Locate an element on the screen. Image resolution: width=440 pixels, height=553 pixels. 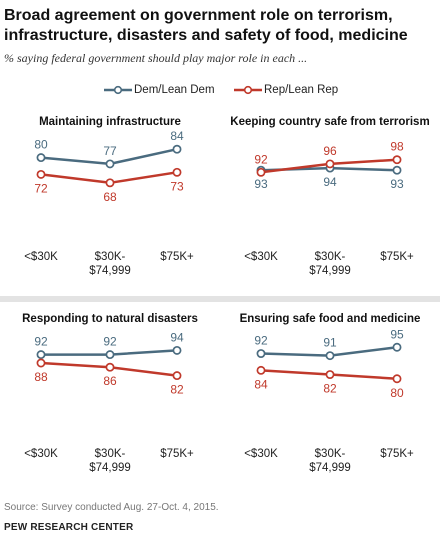
panel-plot: 80 77 84 72 68 73 is located at coordinates (109, 166).